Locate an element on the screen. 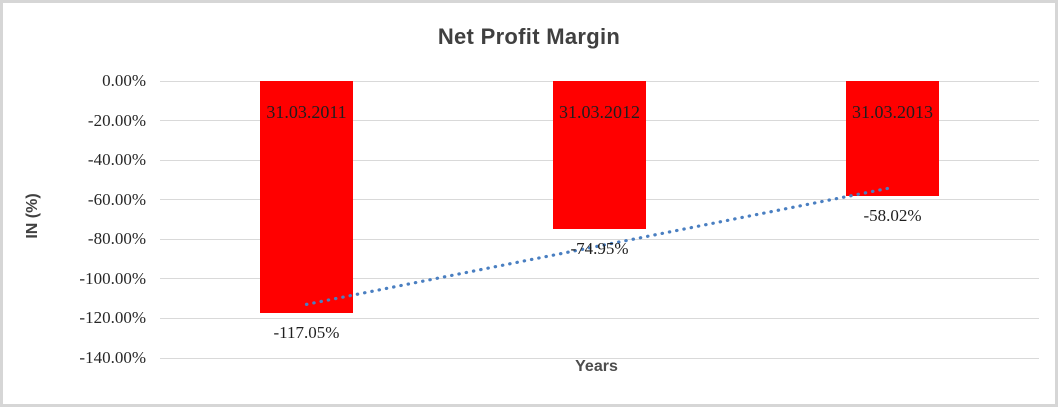 The width and height of the screenshot is (1058, 410). bar-value-label: -117.05% is located at coordinates (306, 332).